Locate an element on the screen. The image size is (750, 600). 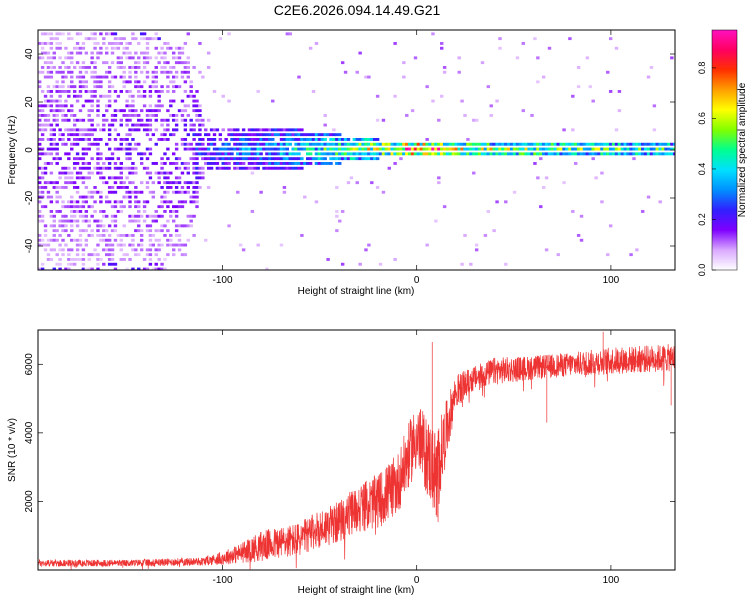
colorbar-tick-label: 0.4 is located at coordinates (702, 169).